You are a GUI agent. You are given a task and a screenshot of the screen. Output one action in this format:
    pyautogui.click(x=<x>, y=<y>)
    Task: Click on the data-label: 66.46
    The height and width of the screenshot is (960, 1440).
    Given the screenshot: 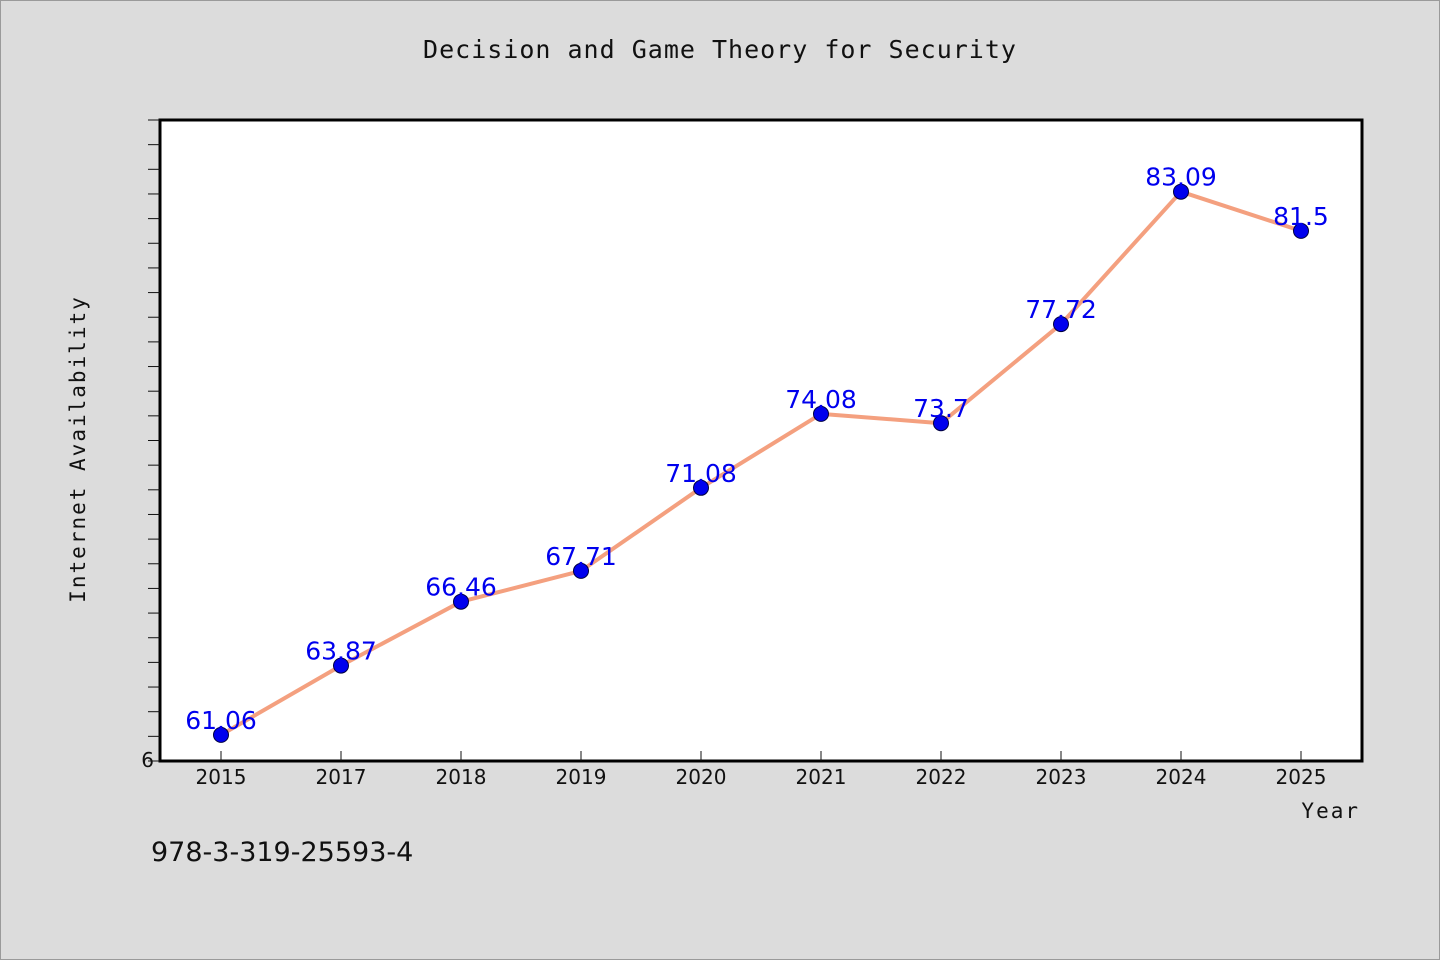 What is the action you would take?
    pyautogui.click(x=461, y=587)
    